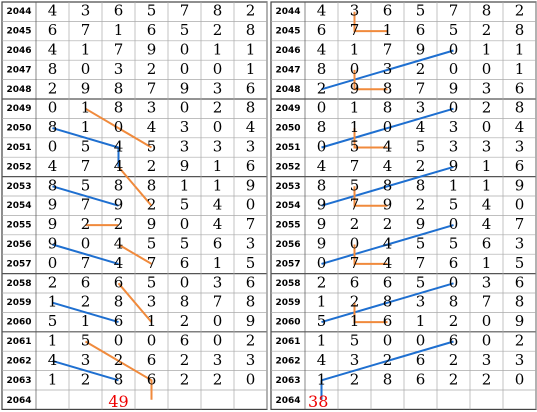  Describe the element at coordinates (287, 245) in the screenshot. I see `period: 2056` at that location.